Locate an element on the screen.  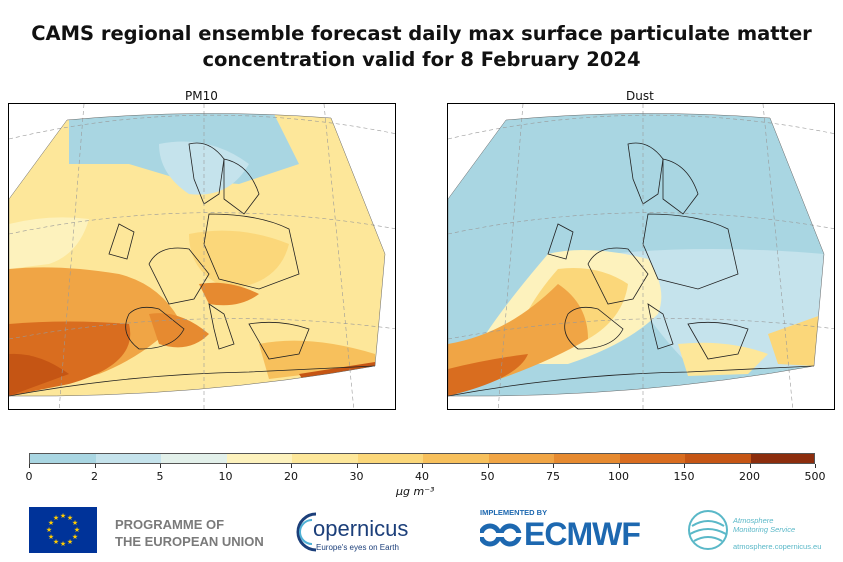
panel-title-dust: Dust is located at coordinates (640, 96).